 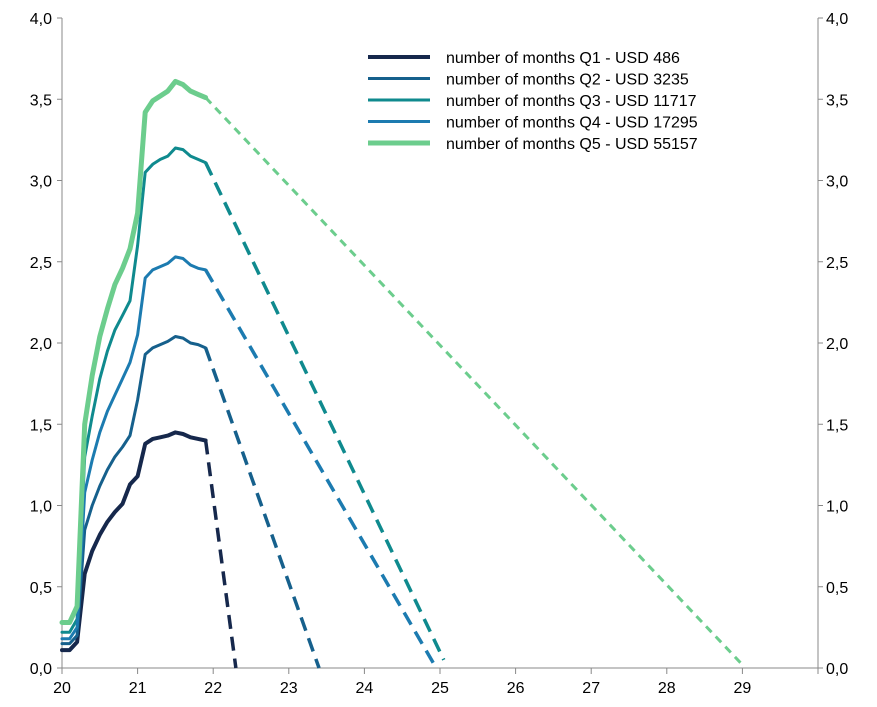 I want to click on x-tick-label: 23, so click(x=289, y=688).